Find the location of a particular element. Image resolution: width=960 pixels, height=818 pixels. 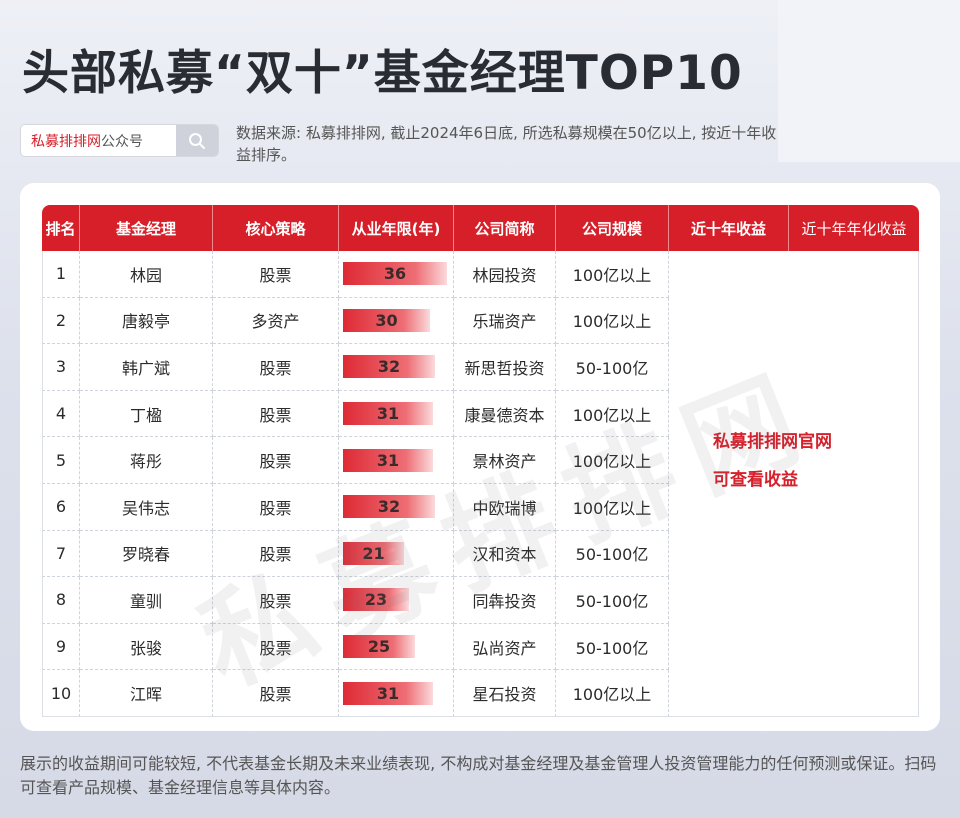

search-bar: 私募排排网 公众号 is located at coordinates (119, 140).